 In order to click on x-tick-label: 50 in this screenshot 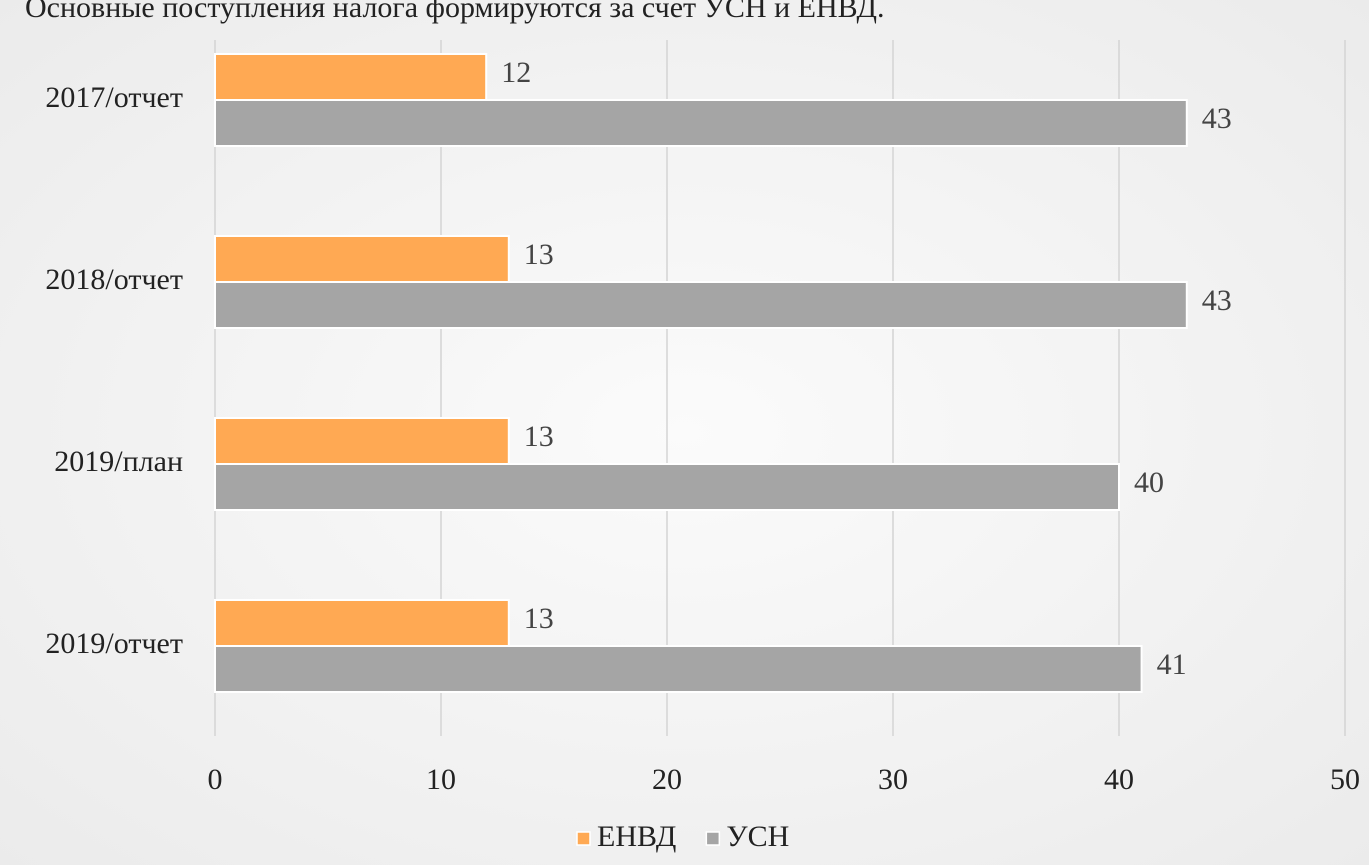, I will do `click(1345, 779)`.